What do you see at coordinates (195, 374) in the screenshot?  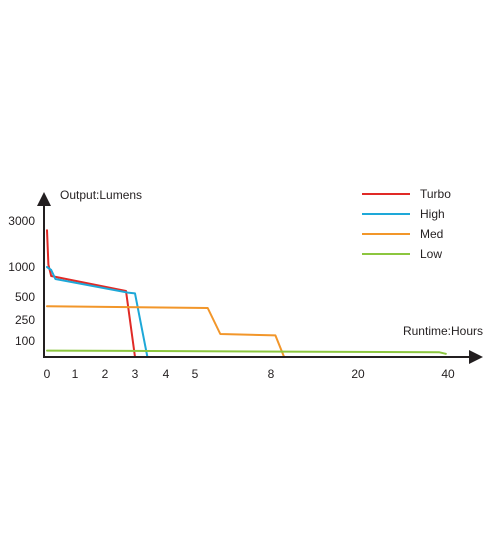 I see `x-tick-label-5: 5` at bounding box center [195, 374].